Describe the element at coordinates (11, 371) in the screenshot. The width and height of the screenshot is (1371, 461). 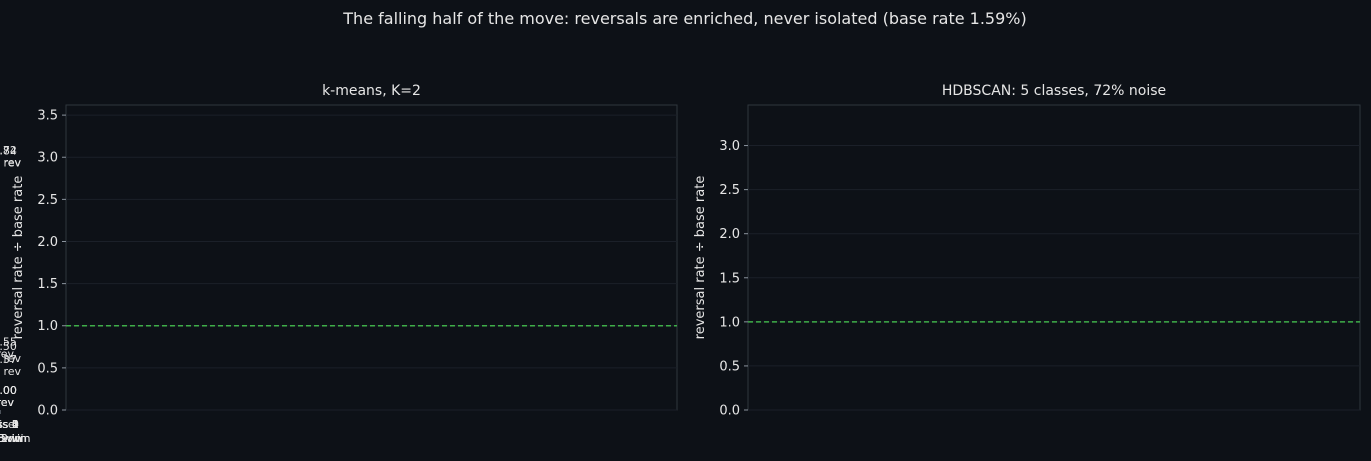
I see `bar-count-label: 119 rev` at that location.